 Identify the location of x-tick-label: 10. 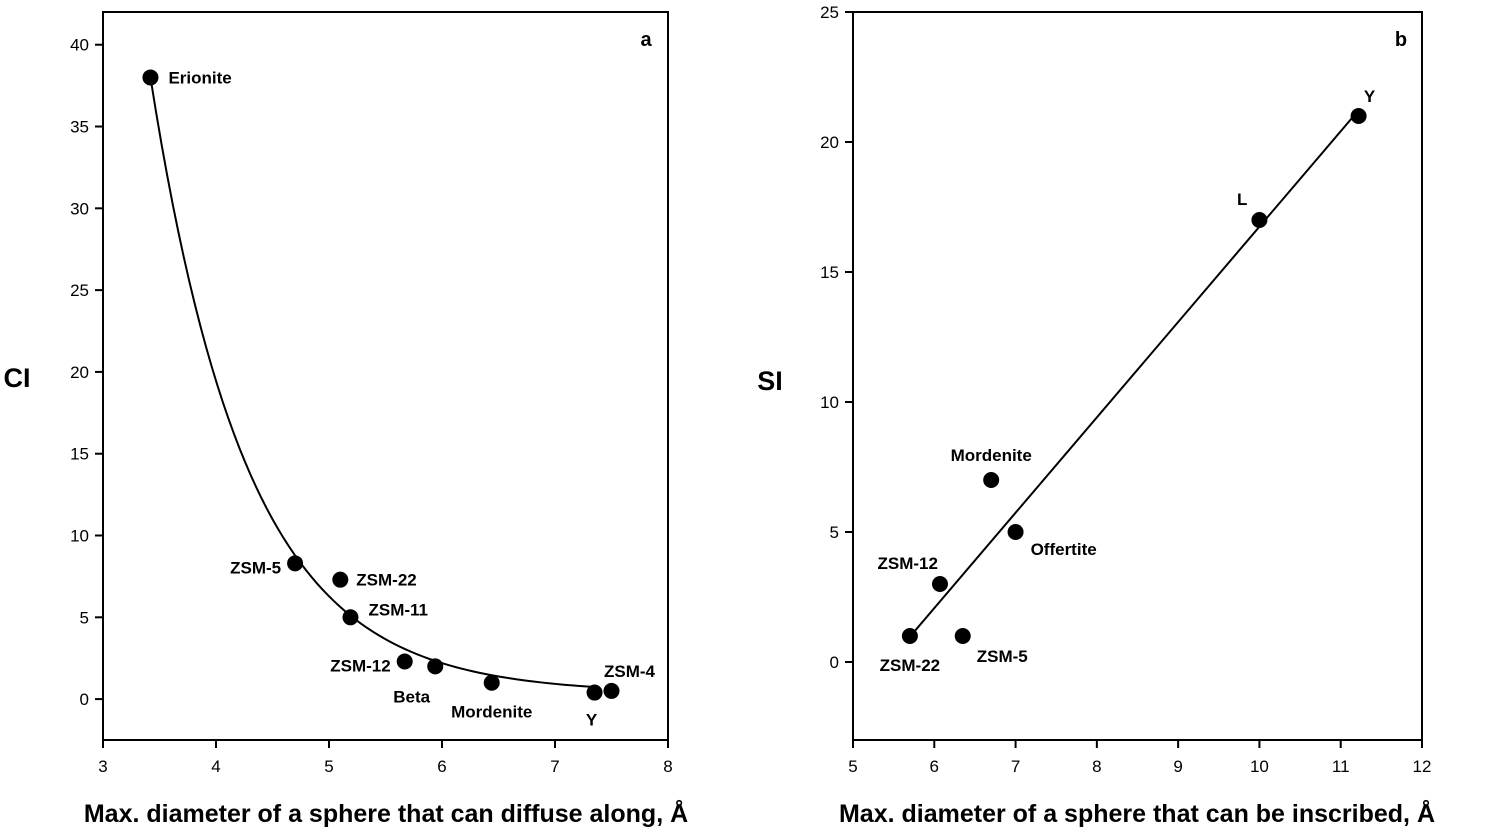
(1259, 766).